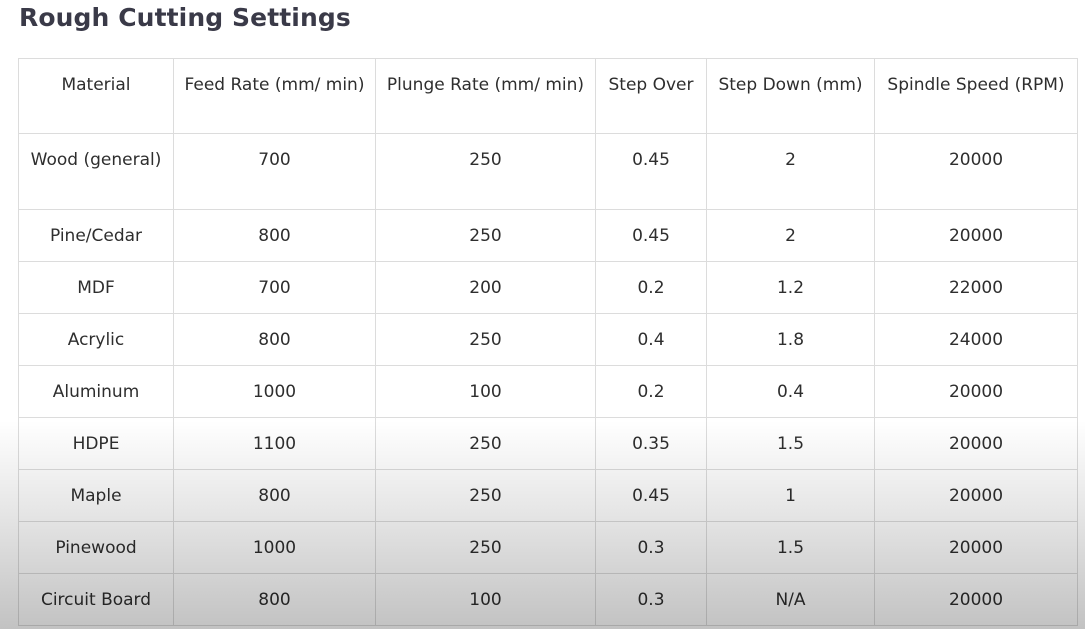  I want to click on table-row: HDPE 1100 250 0.35 1.5 20000, so click(548, 443).